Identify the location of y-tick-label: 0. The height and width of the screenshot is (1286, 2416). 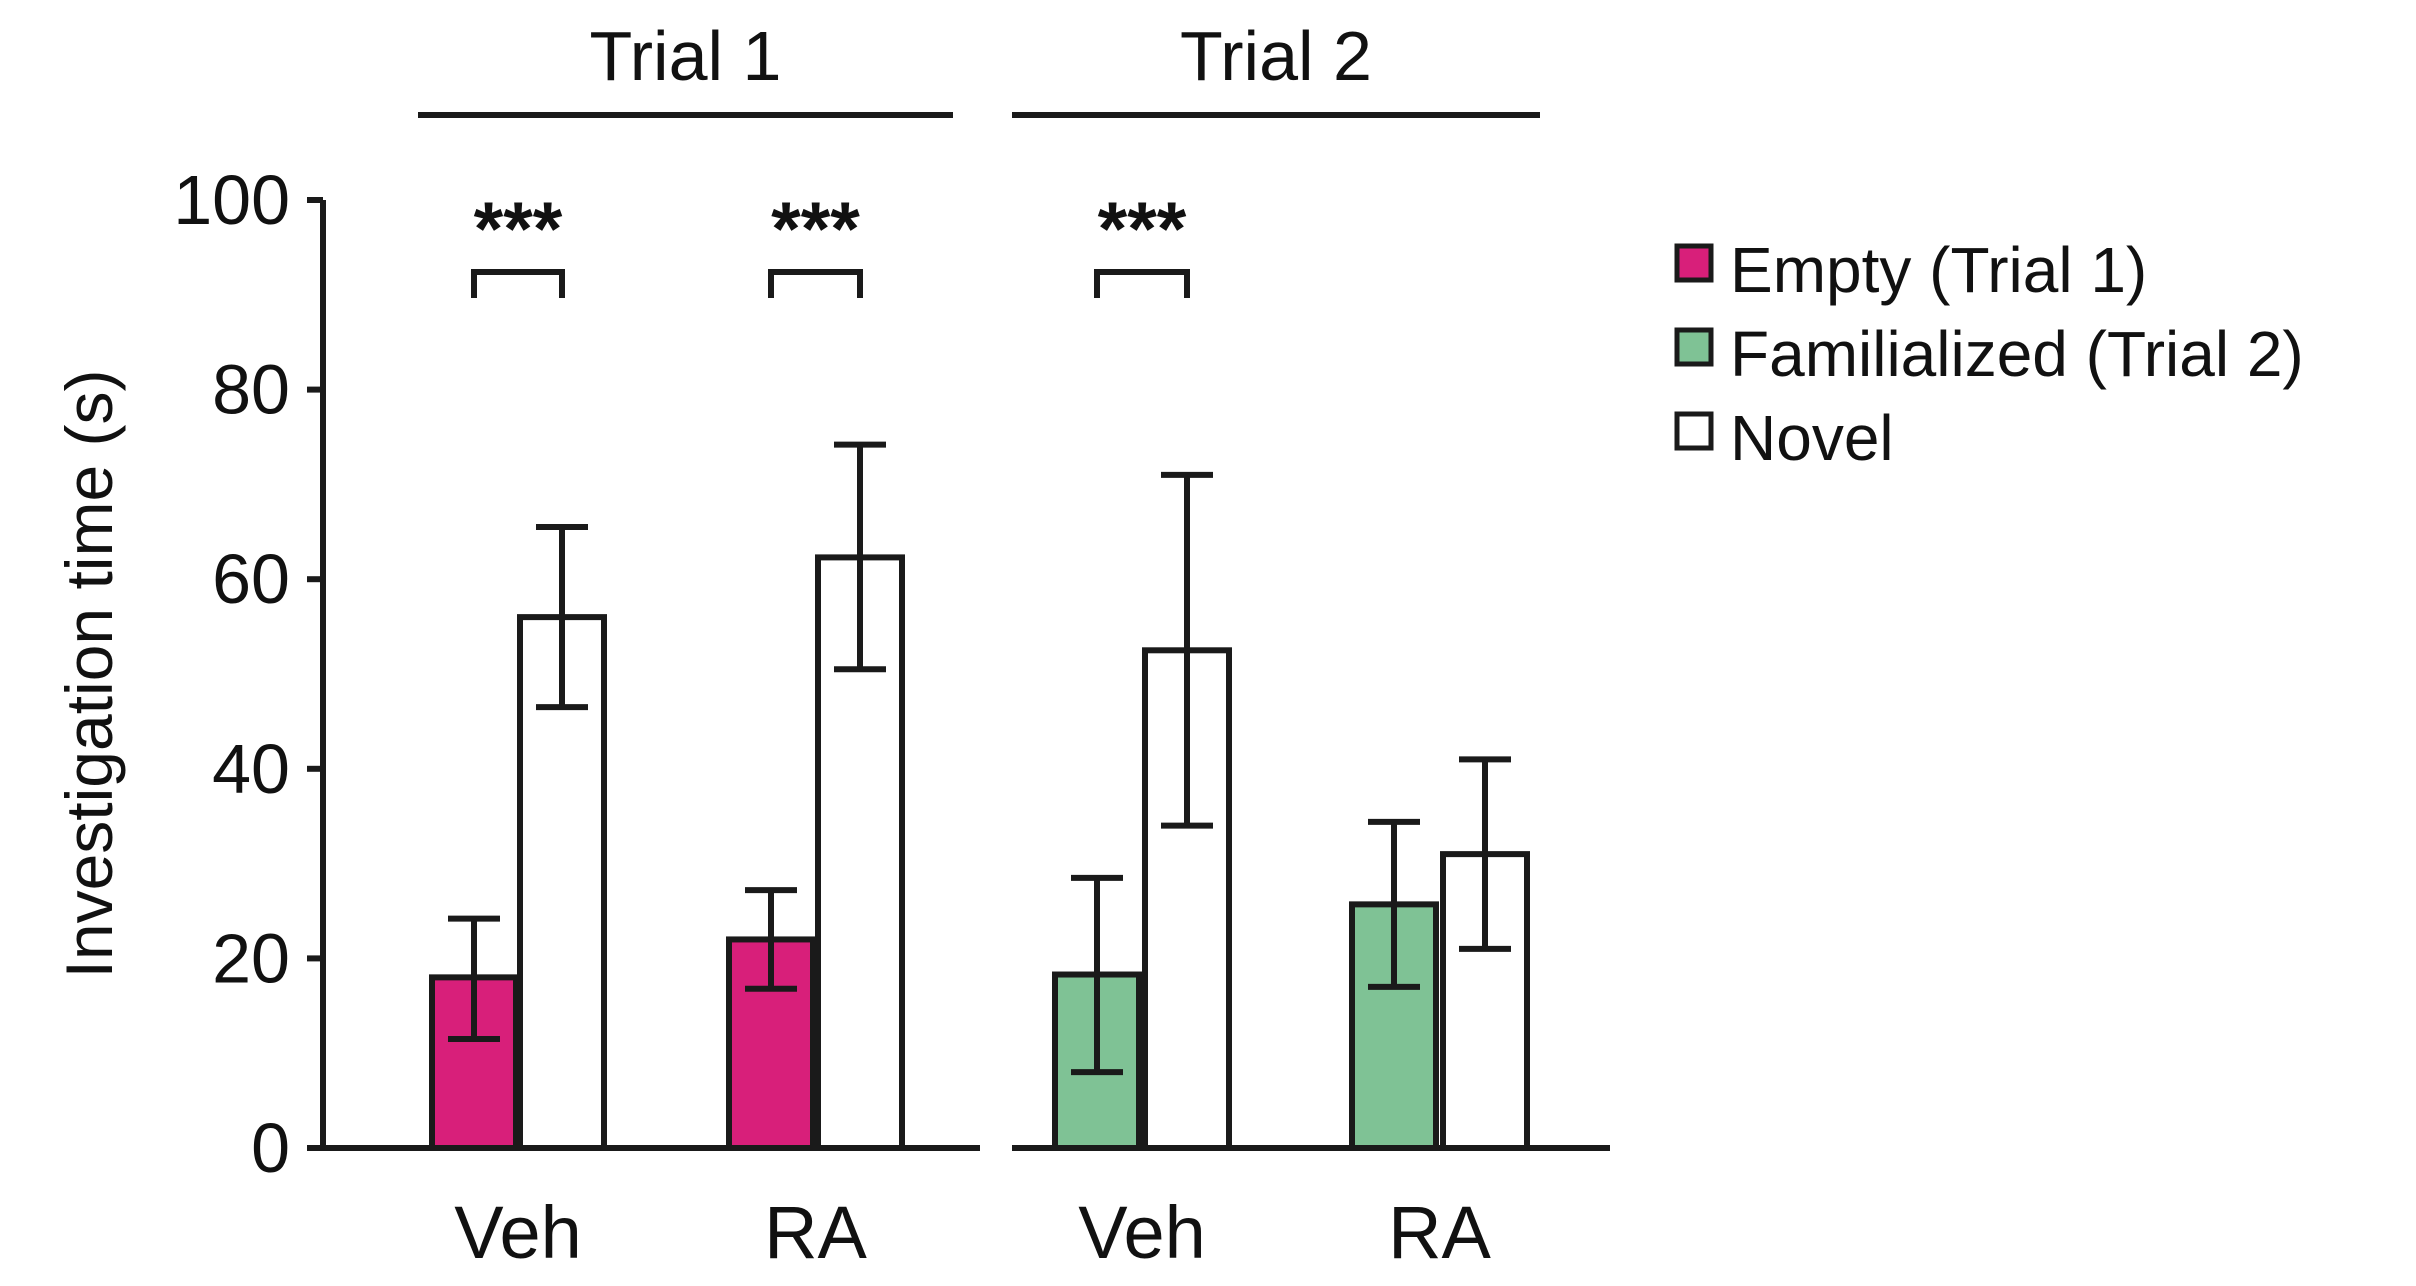
(270, 1148).